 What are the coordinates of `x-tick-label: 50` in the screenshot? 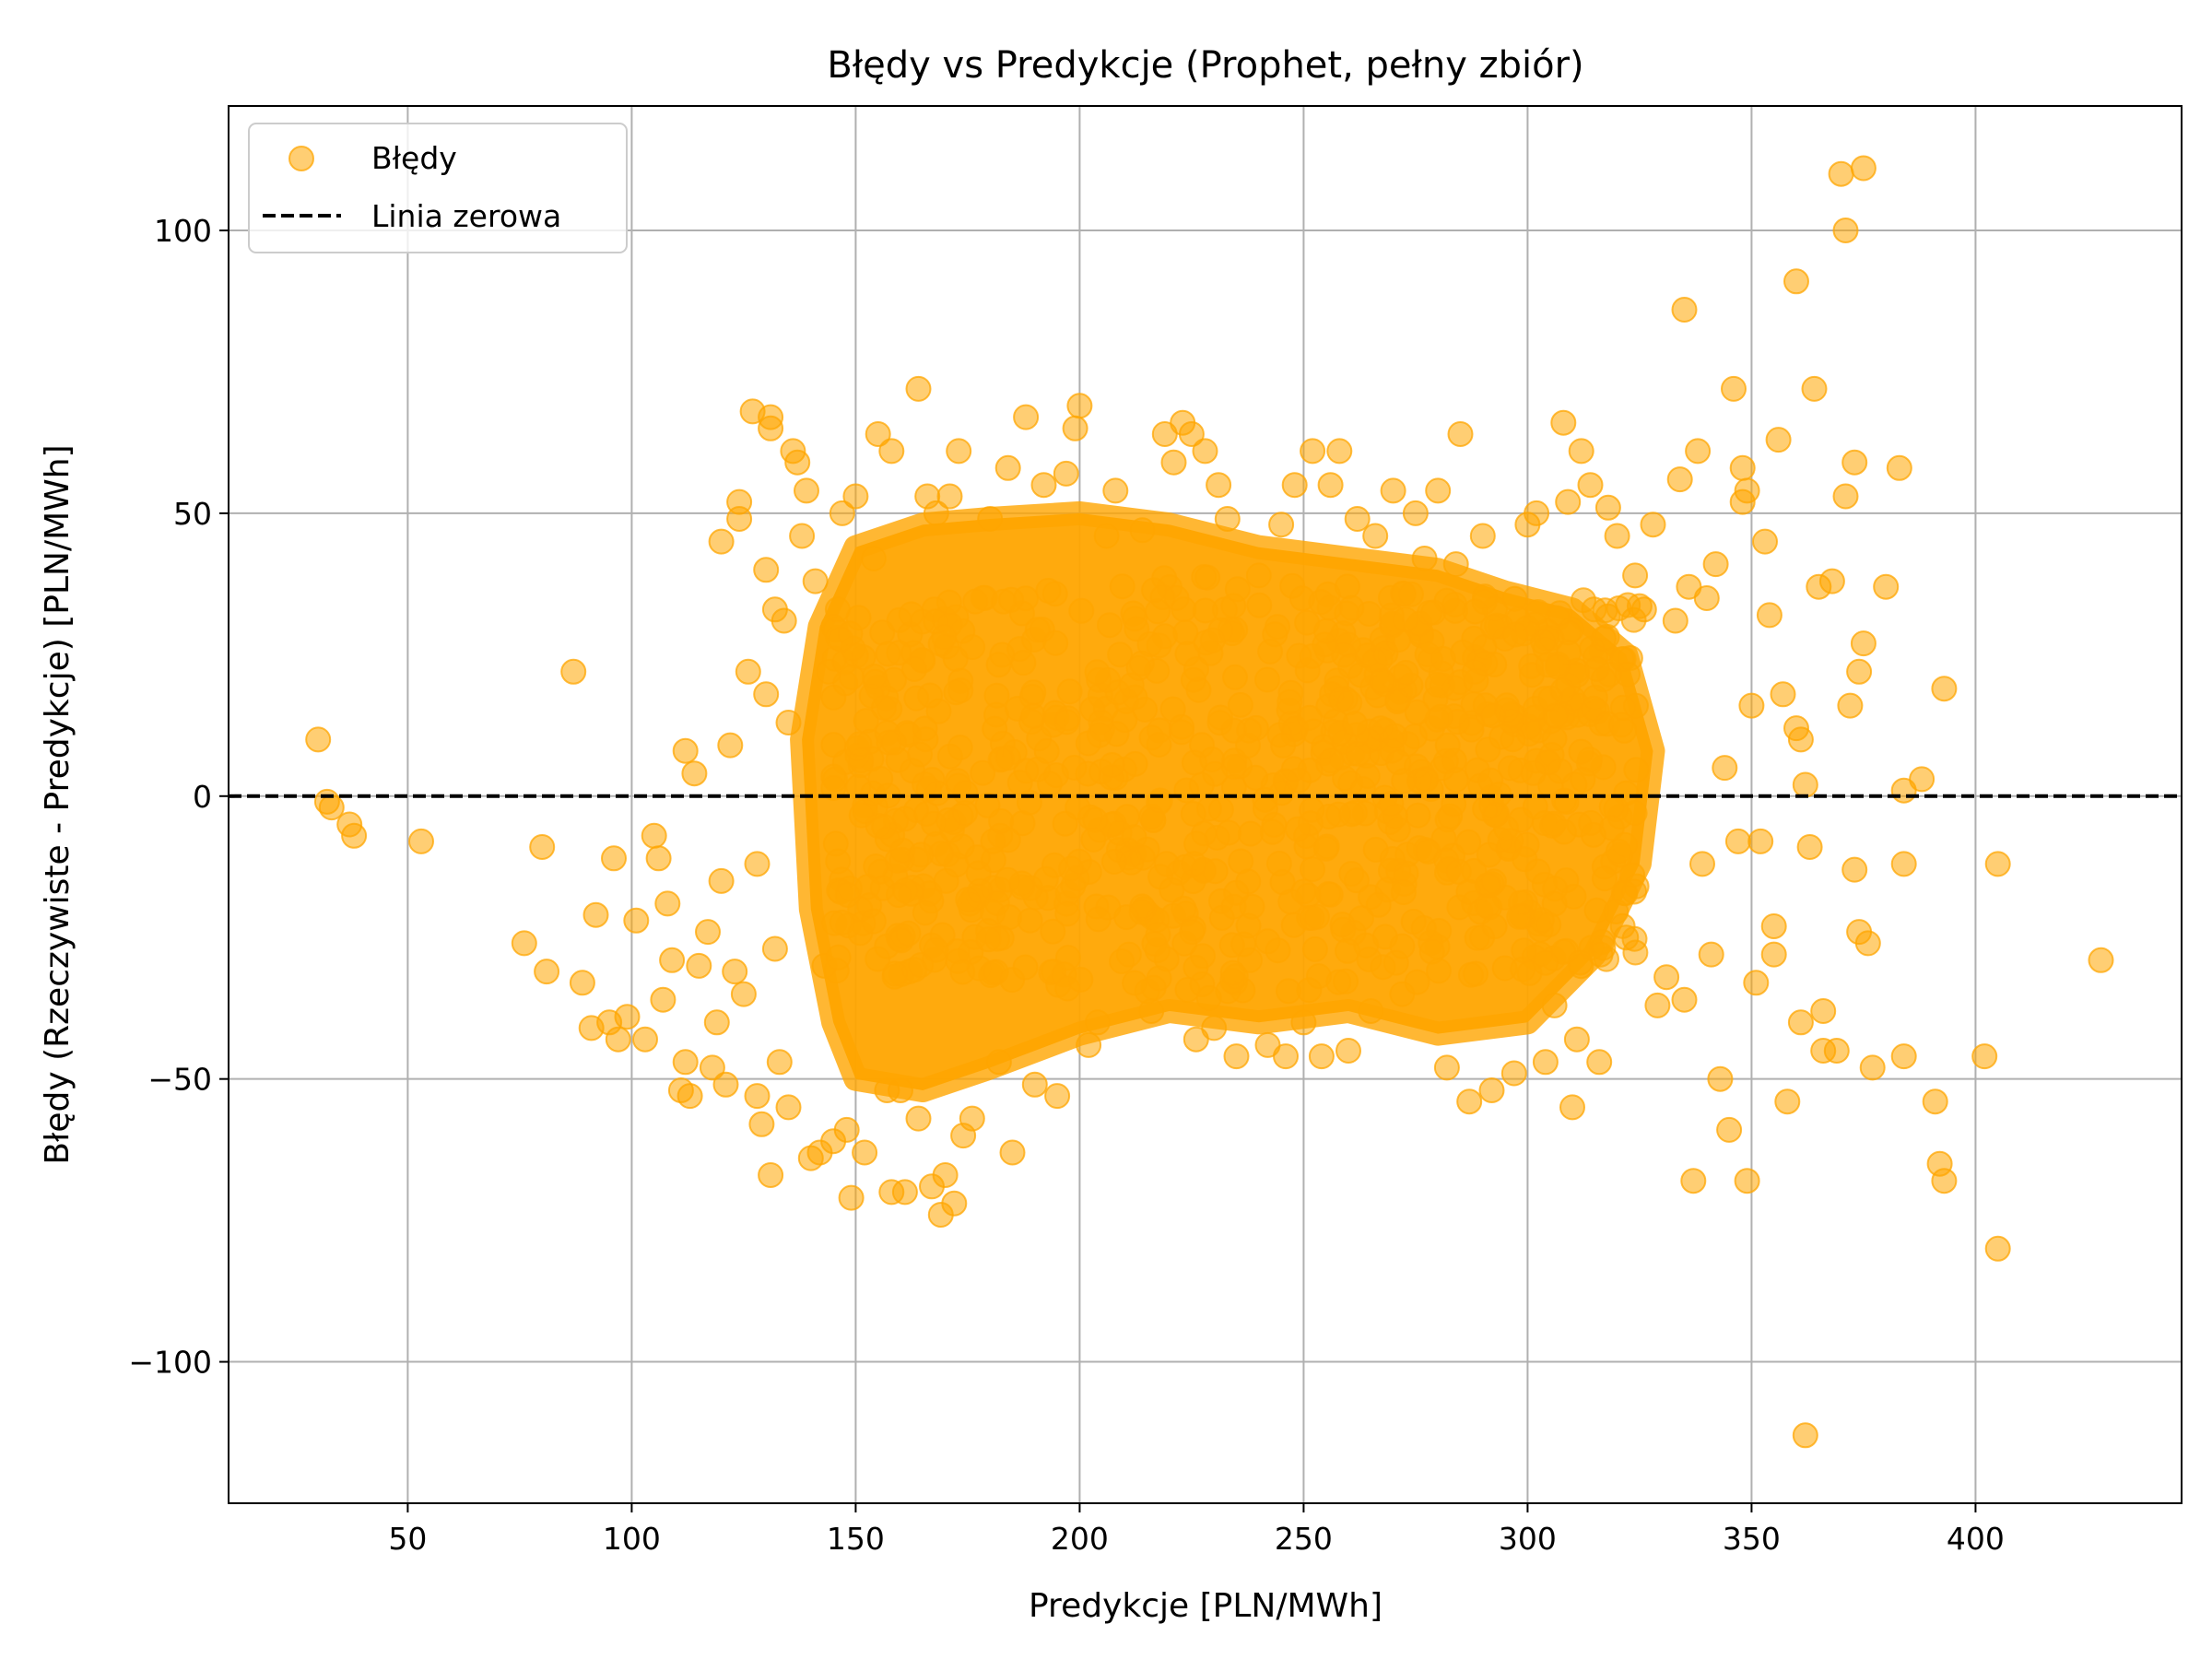 It's located at (407, 1539).